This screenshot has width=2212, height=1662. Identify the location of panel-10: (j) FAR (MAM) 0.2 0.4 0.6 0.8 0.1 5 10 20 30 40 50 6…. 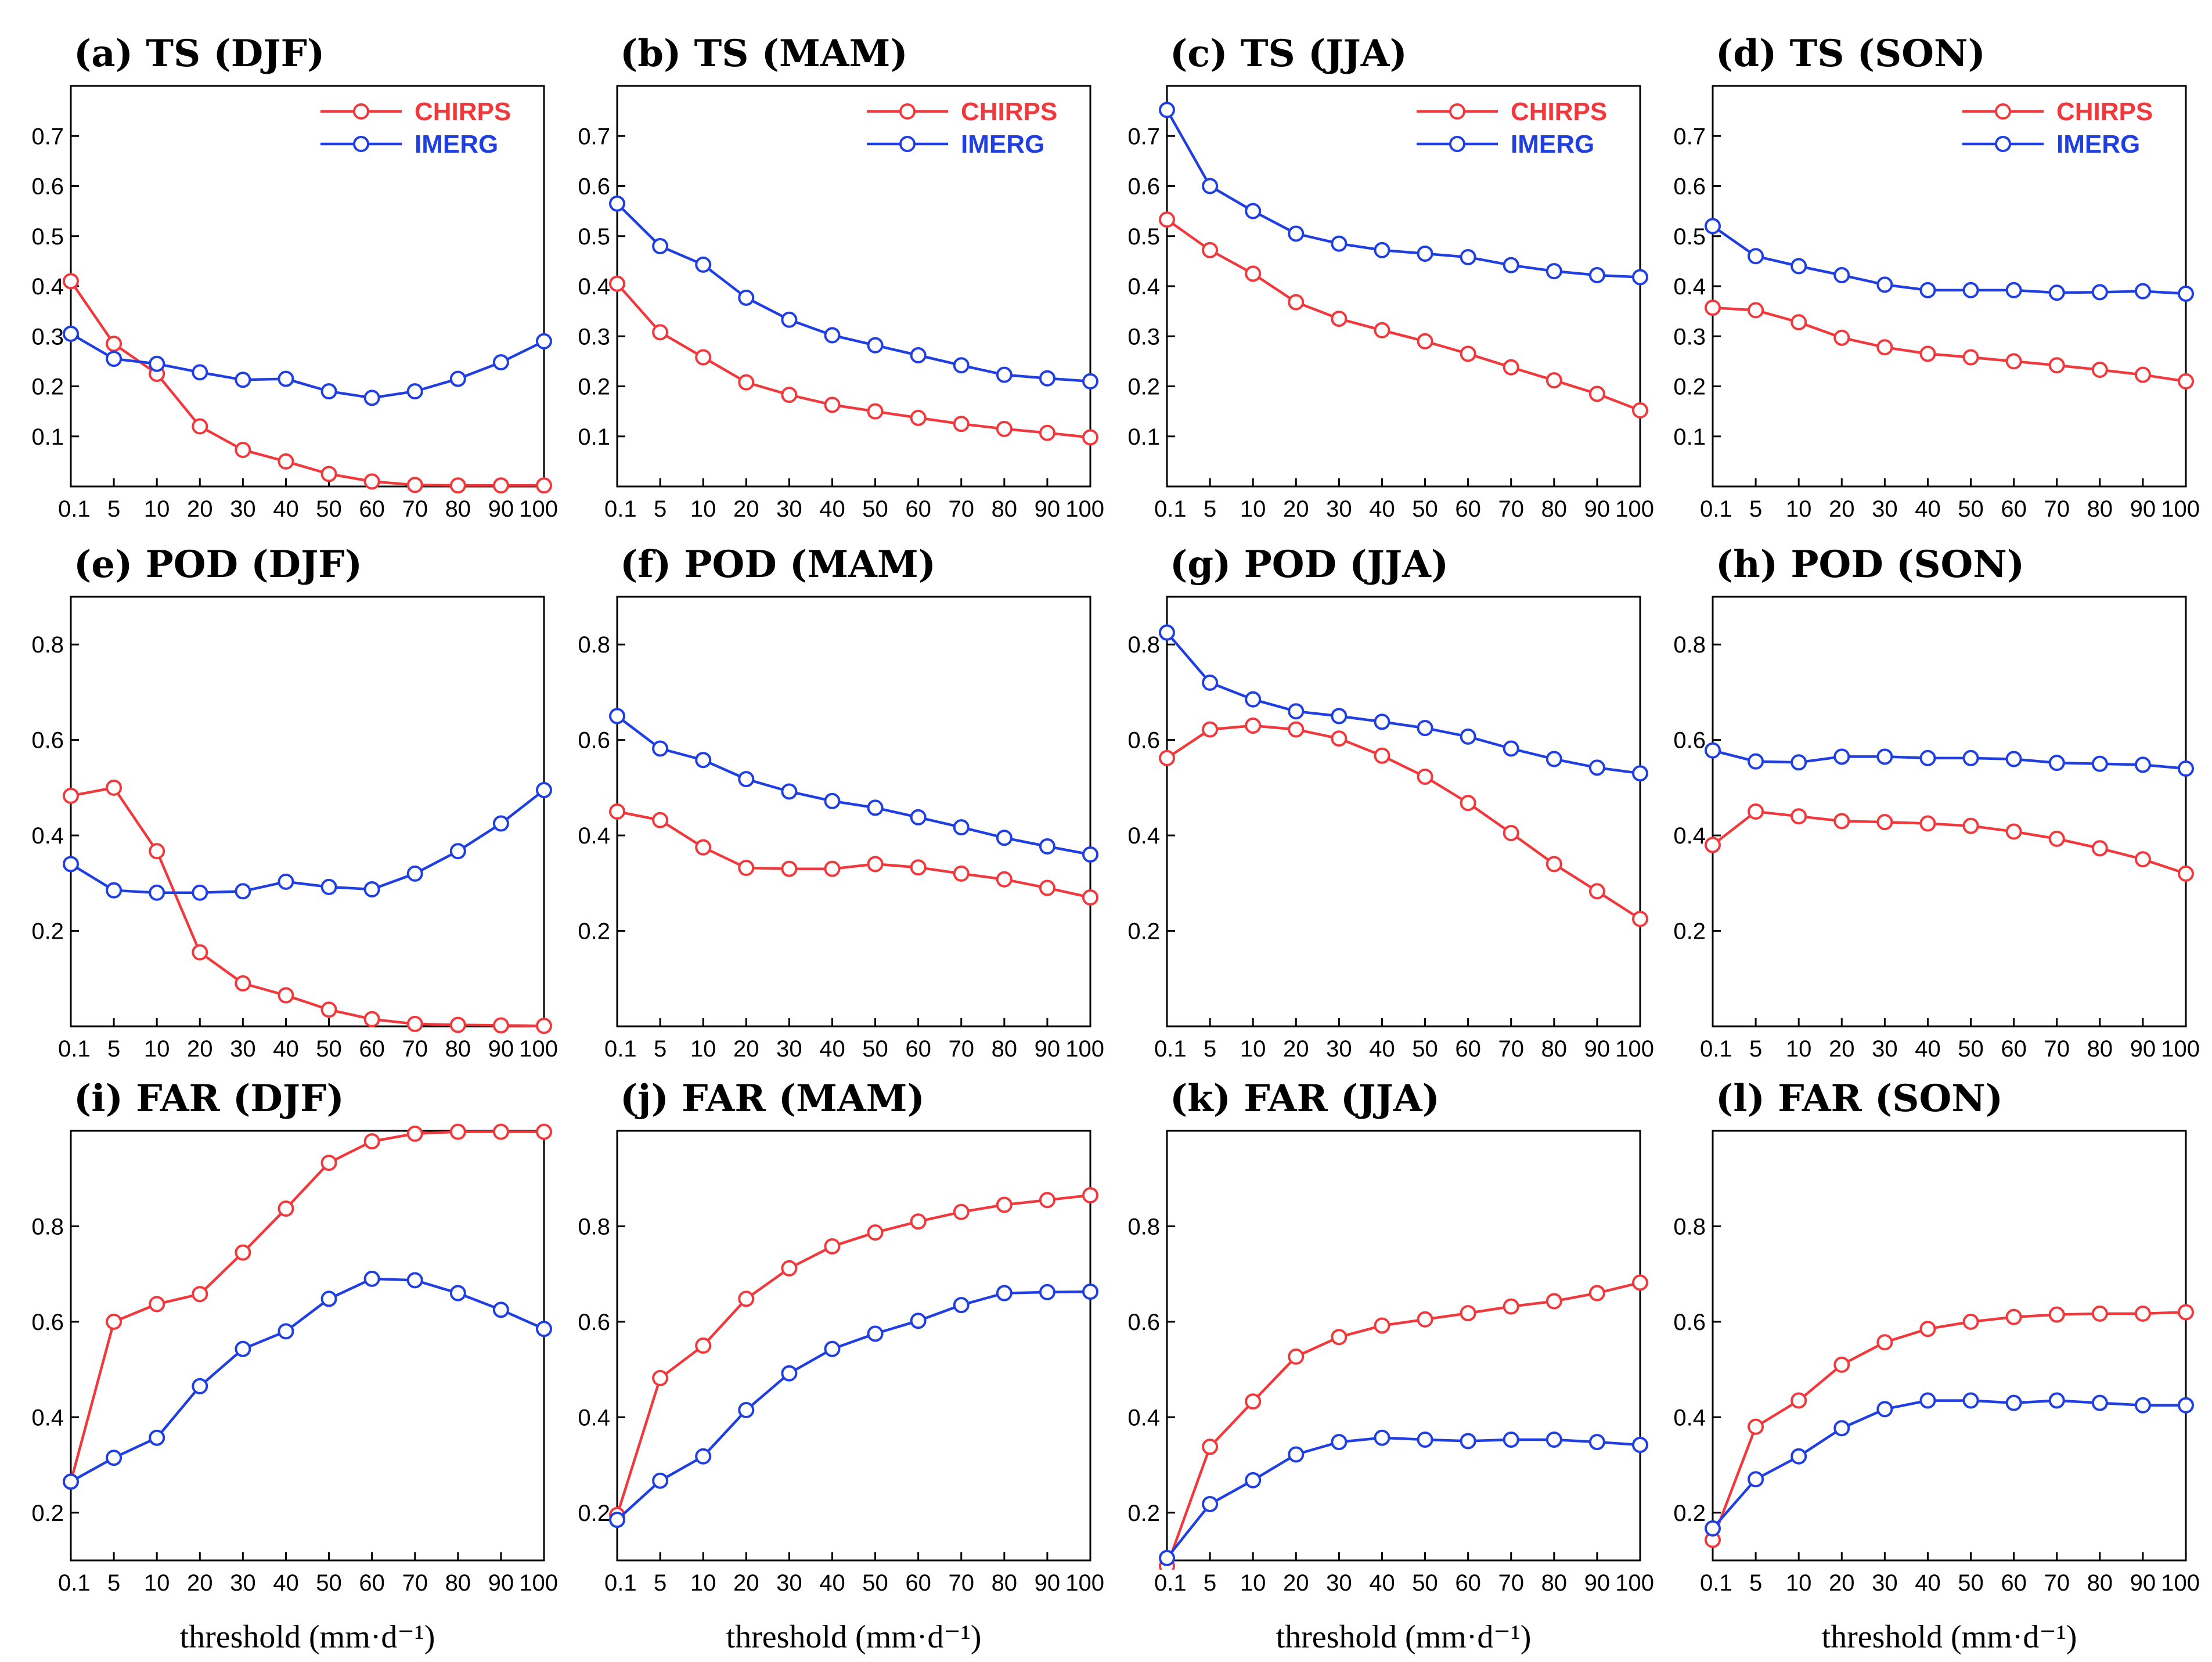
(841, 1366).